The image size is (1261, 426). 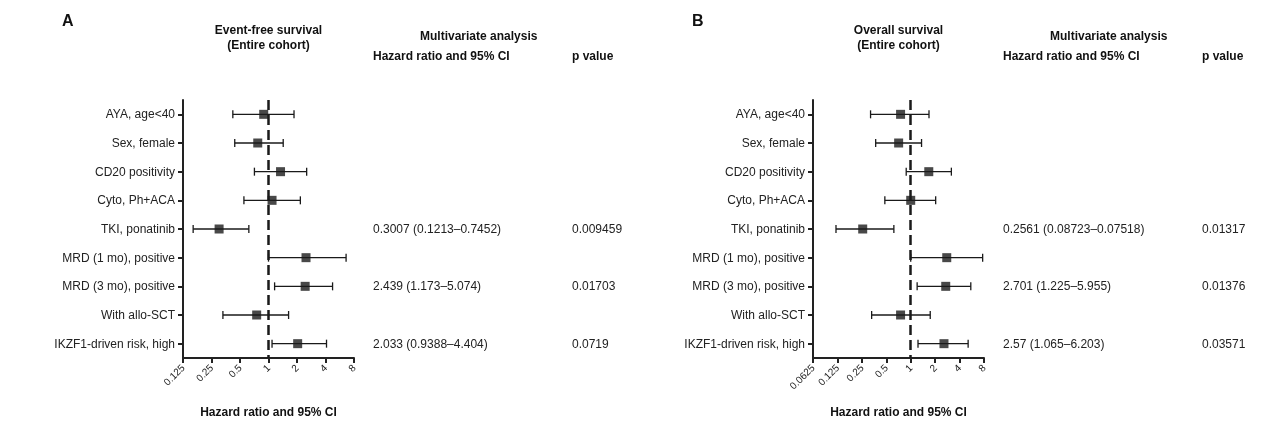 I want to click on text: 0.3007 (0.1213–0.7452), so click(x=437, y=229).